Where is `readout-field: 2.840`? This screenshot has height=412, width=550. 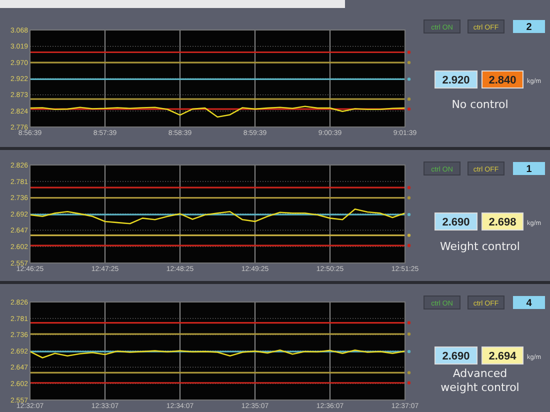
readout-field: 2.840 is located at coordinates (503, 79).